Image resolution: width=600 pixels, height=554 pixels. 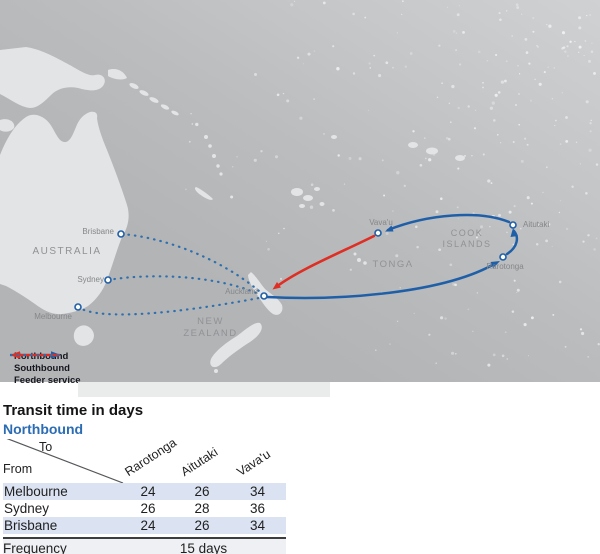 I want to click on cell-sydney-rarotonga: 26, so click(x=148, y=509).